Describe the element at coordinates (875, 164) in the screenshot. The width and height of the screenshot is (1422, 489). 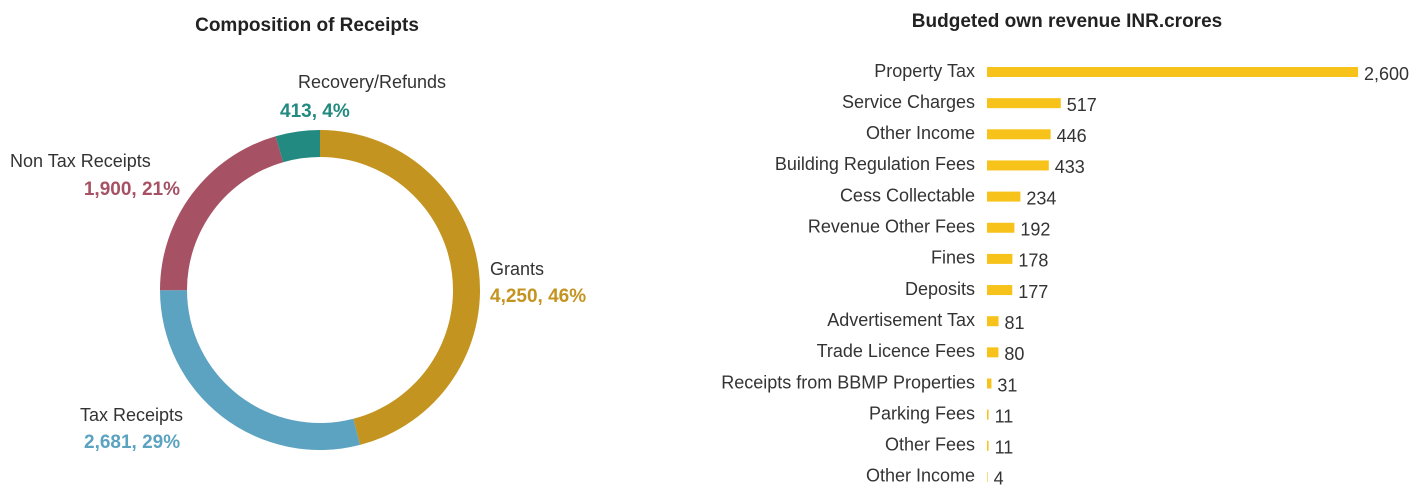
I see `bar-label: Building Regulation Fees` at that location.